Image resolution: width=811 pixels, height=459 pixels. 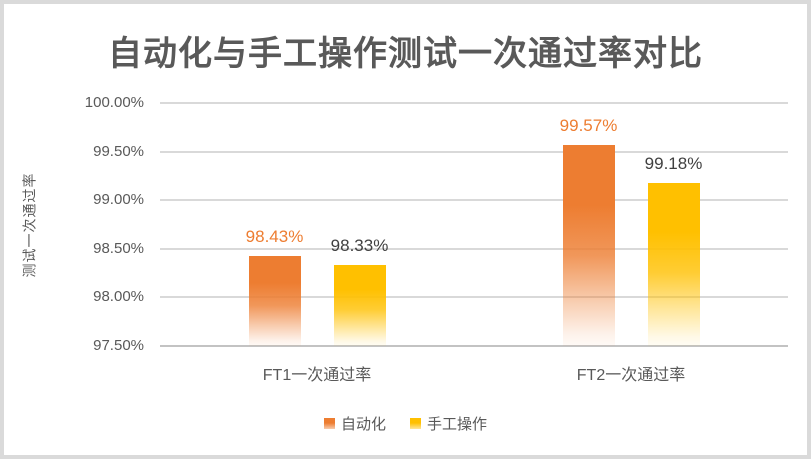 What do you see at coordinates (363, 424) in the screenshot?
I see `legend-label: 自动化` at bounding box center [363, 424].